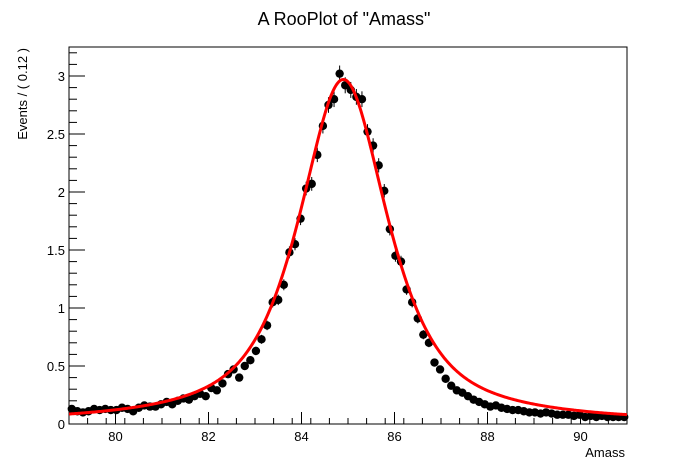 This screenshot has height=472, width=696. Describe the element at coordinates (344, 19) in the screenshot. I see `chart-title: A RooPlot of "Amass"` at that location.